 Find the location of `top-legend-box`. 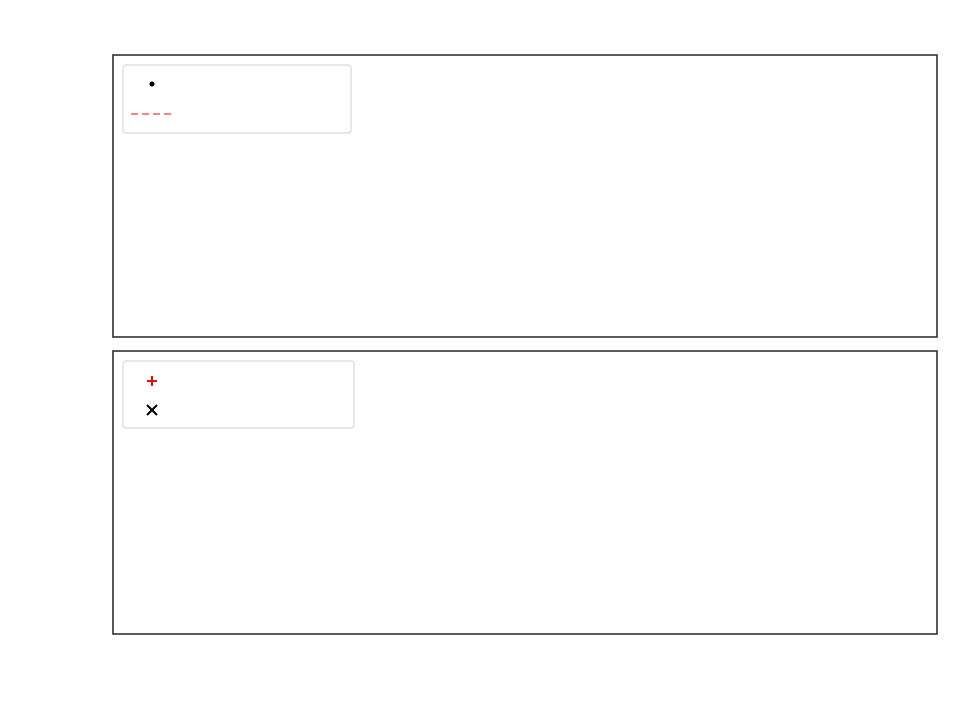

top-legend-box is located at coordinates (237, 99).